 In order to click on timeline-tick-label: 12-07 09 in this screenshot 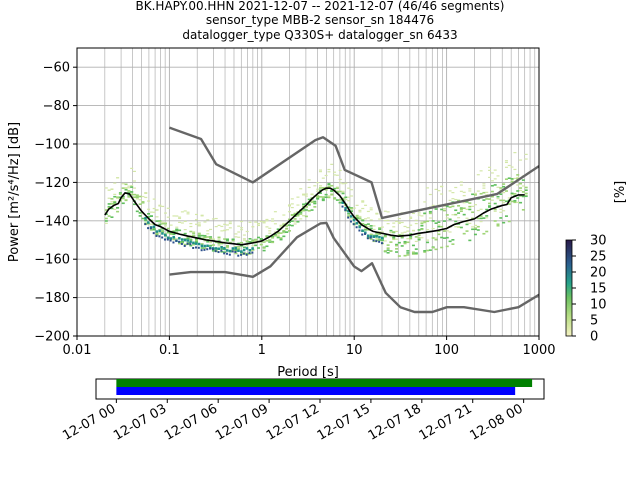, I will do `click(242, 422)`.